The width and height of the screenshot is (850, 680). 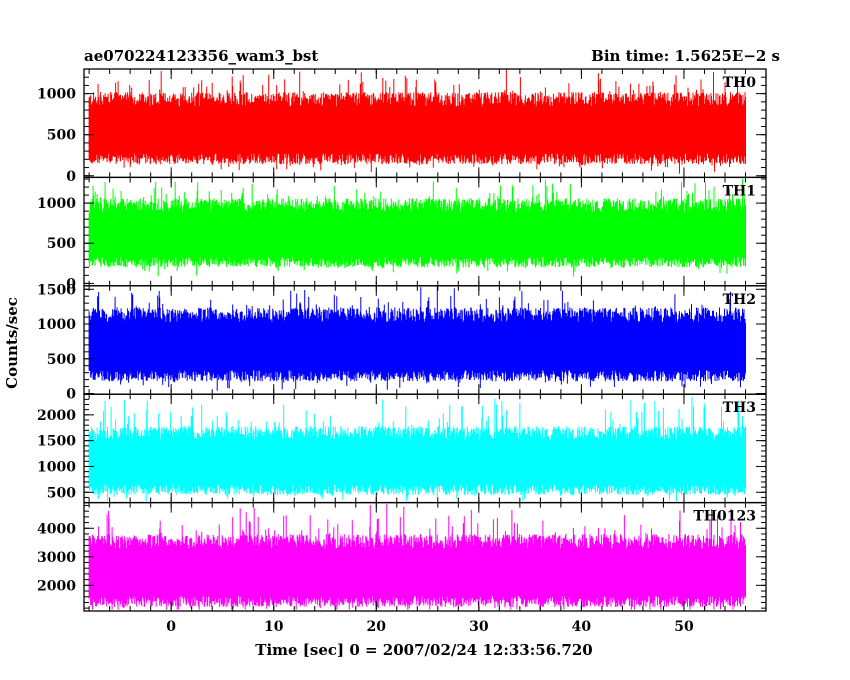 What do you see at coordinates (56, 416) in the screenshot?
I see `y-tick-label-th3: 2000` at bounding box center [56, 416].